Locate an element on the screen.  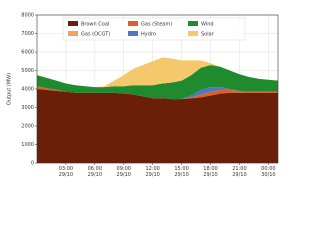
y-tick-label: 1000 is located at coordinates (27, 145).